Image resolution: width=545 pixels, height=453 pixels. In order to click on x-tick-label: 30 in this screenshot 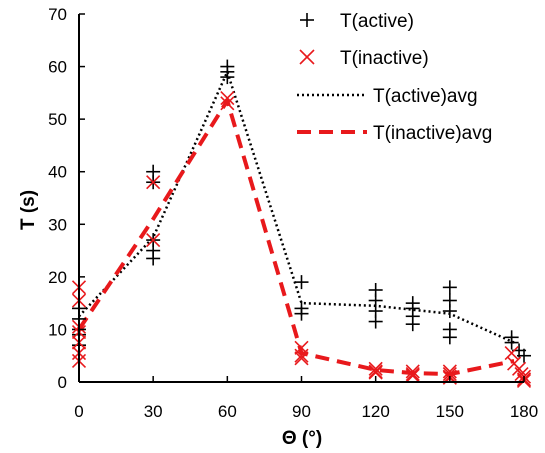, I will do `click(153, 411)`.